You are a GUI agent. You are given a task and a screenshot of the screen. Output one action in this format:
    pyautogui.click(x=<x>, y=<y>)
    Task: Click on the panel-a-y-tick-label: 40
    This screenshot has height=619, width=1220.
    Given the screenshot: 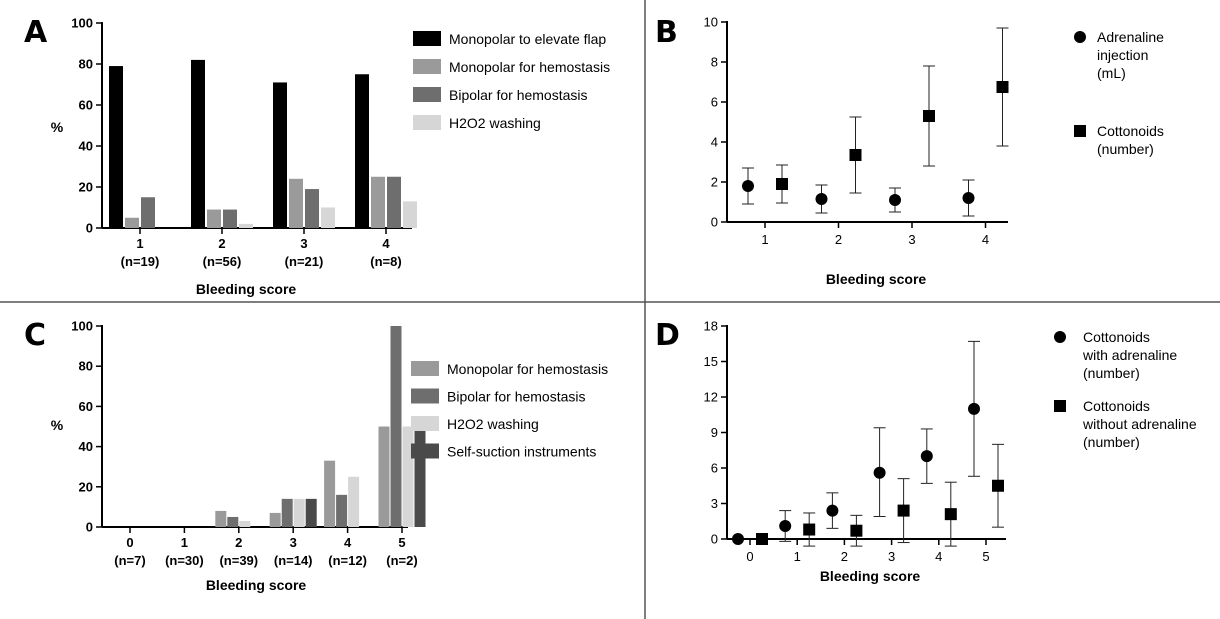 What is the action you would take?
    pyautogui.click(x=86, y=146)
    